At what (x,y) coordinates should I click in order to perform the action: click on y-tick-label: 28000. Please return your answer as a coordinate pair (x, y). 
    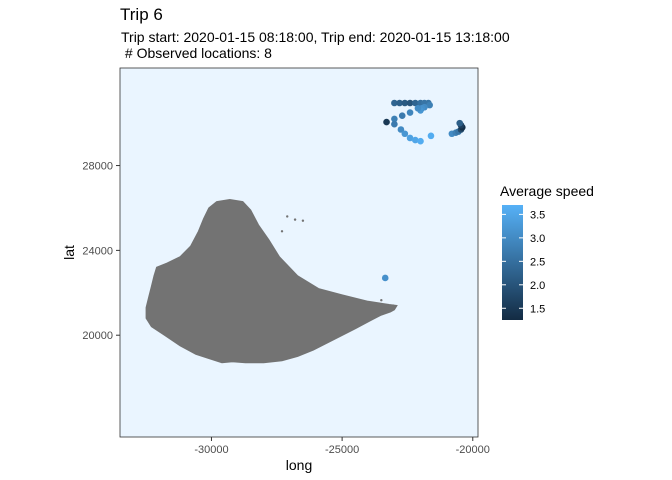
    Looking at the image, I should click on (97, 167).